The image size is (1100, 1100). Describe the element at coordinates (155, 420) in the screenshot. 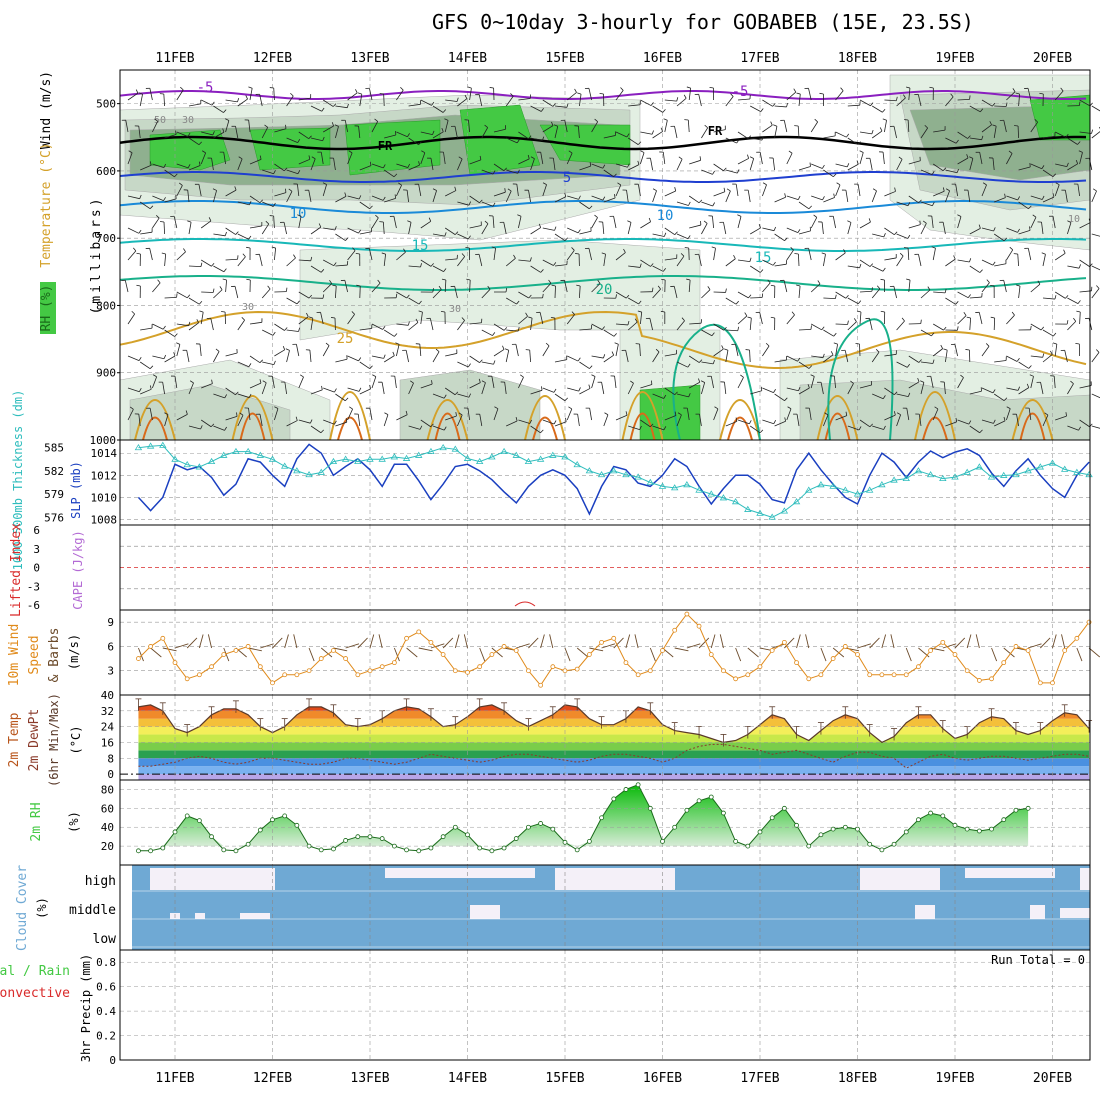

I see `surface-temperature-loop` at that location.